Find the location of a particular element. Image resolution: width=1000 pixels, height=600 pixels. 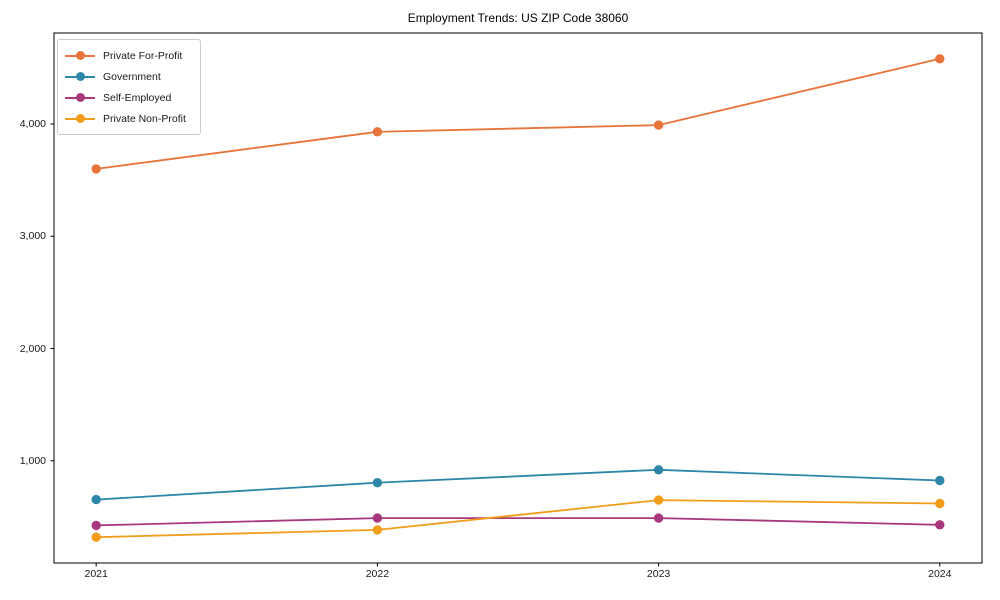

legend-label: Self-Employed is located at coordinates (137, 97).